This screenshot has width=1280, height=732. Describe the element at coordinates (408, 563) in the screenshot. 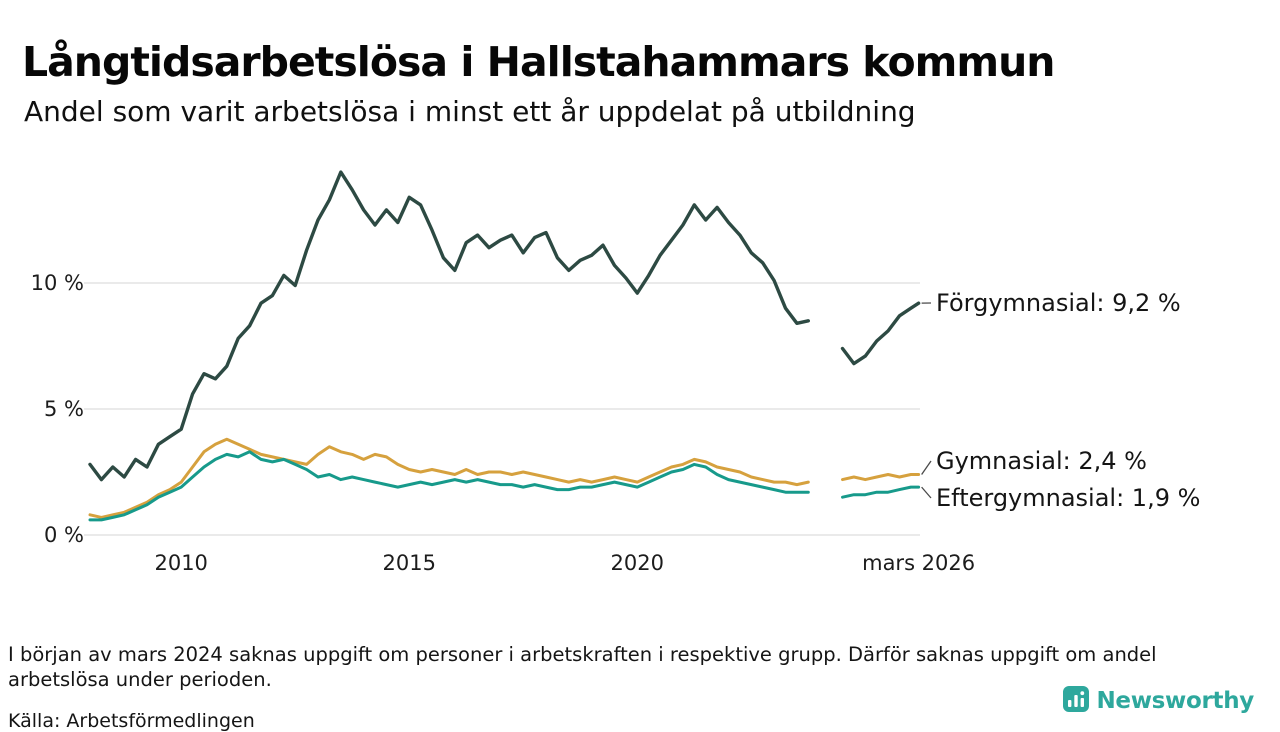

I see `x-axis-tick-2015: 2015` at that location.